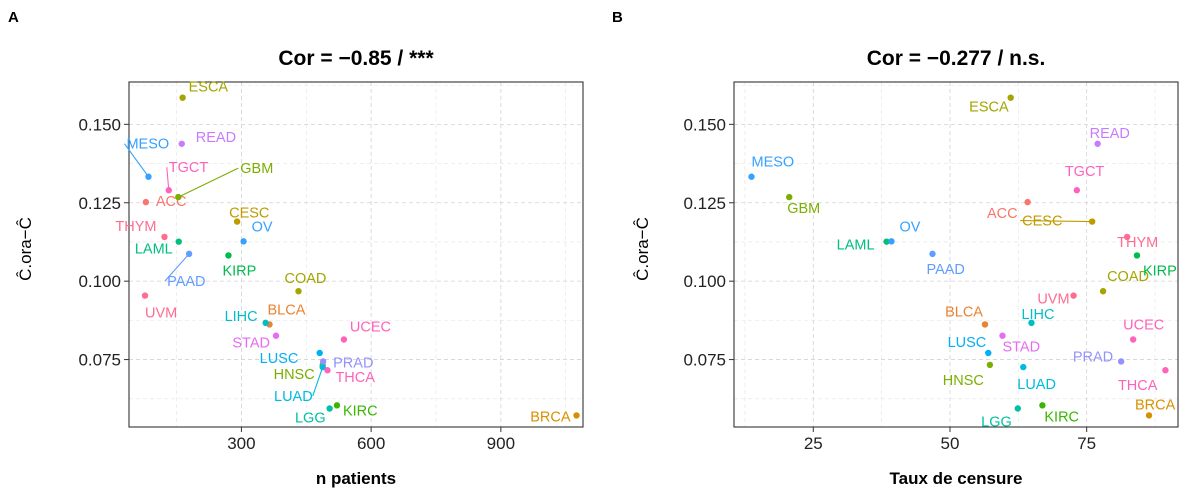  Describe the element at coordinates (145, 295) in the screenshot. I see `panel-a-point-uvm` at that location.